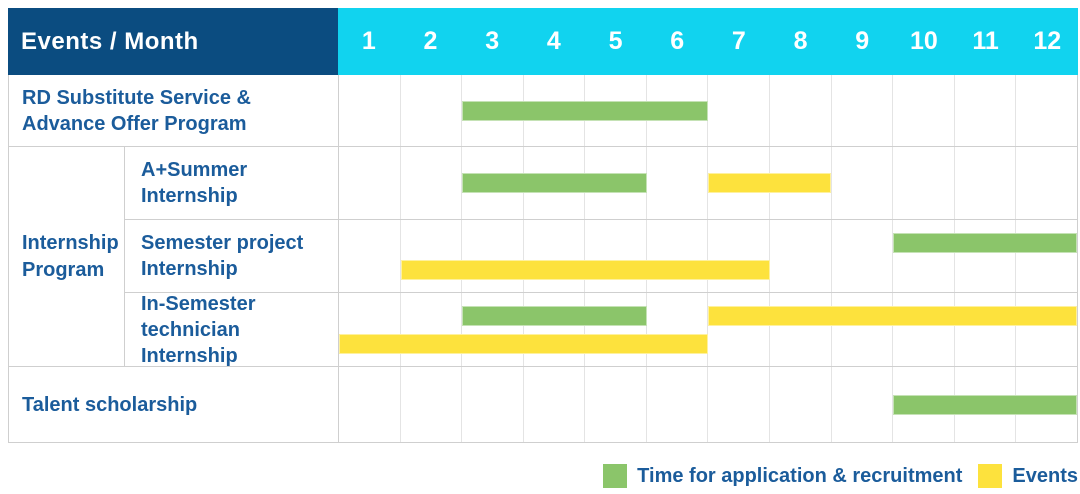 The height and width of the screenshot is (494, 1080). I want to click on month-label: 6, so click(677, 41).